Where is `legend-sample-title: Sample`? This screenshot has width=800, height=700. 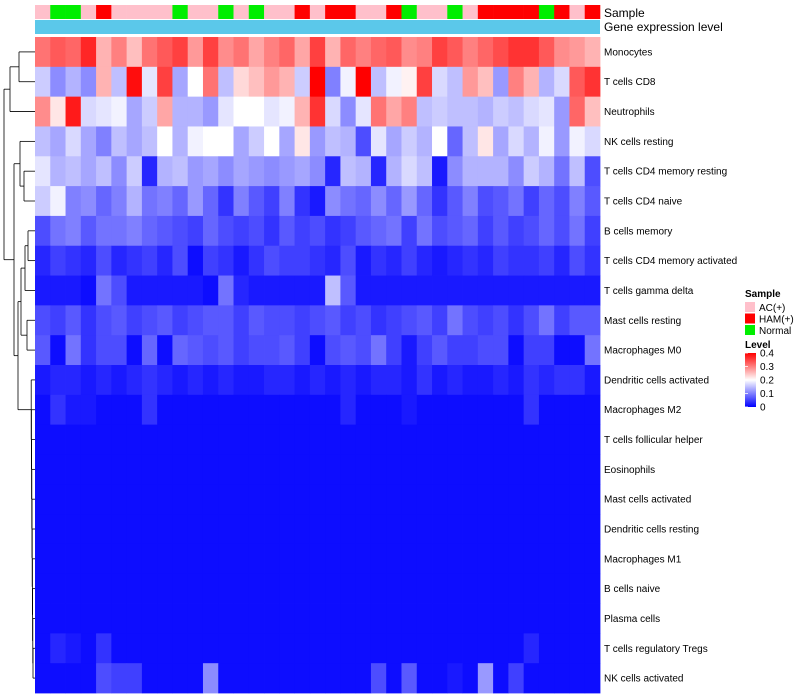 legend-sample-title: Sample is located at coordinates (763, 294).